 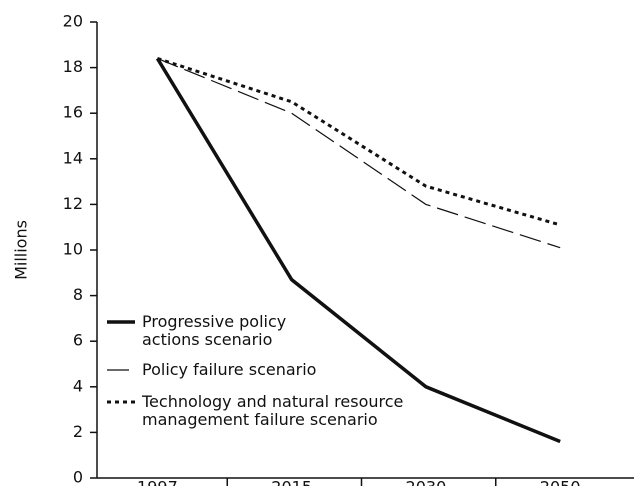 What do you see at coordinates (73, 66) in the screenshot?
I see `y-tick-label: 18` at bounding box center [73, 66].